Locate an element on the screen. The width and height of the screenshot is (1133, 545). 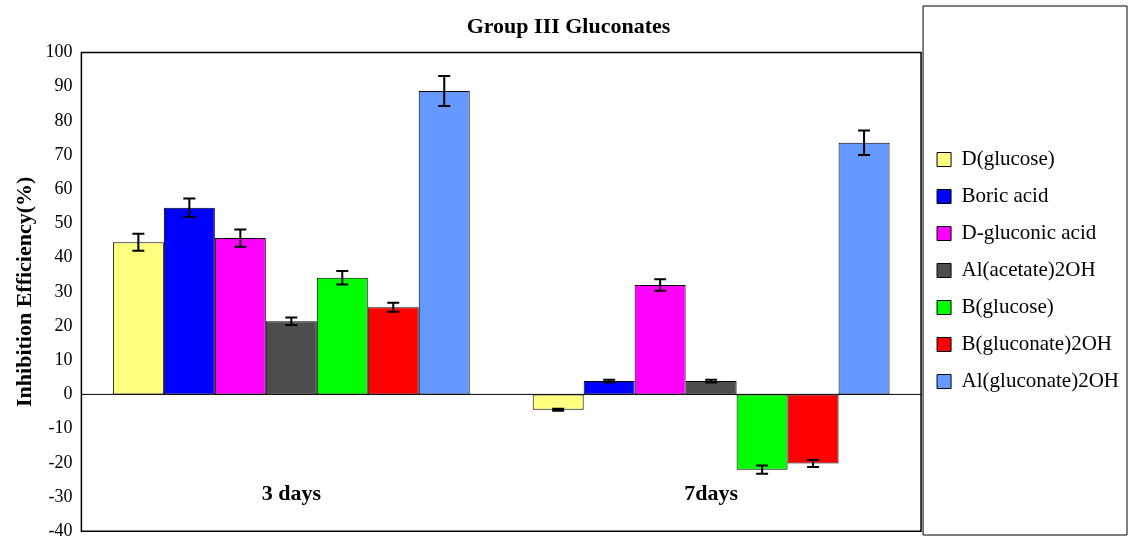
y-tick-label: 40 is located at coordinates (63, 256).